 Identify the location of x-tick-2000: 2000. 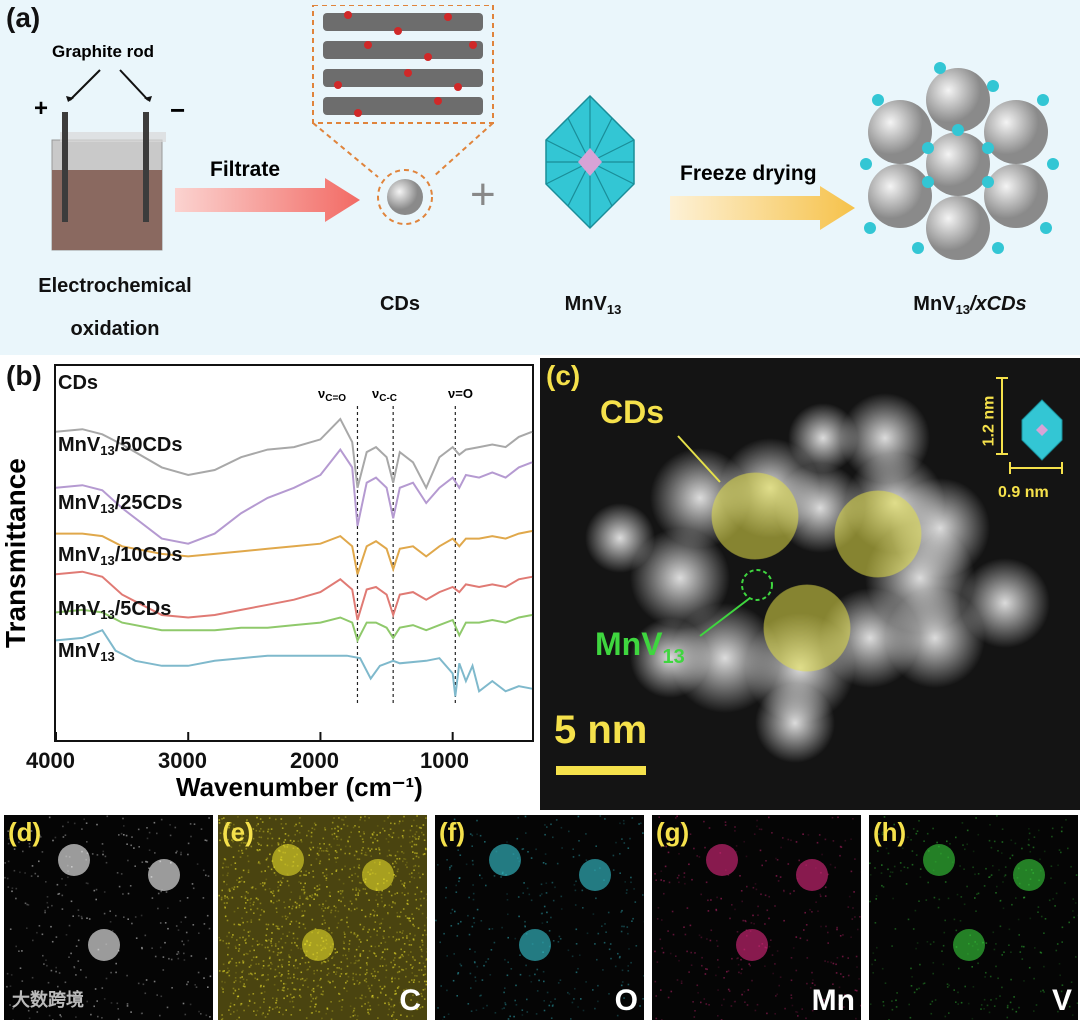
(314, 760).